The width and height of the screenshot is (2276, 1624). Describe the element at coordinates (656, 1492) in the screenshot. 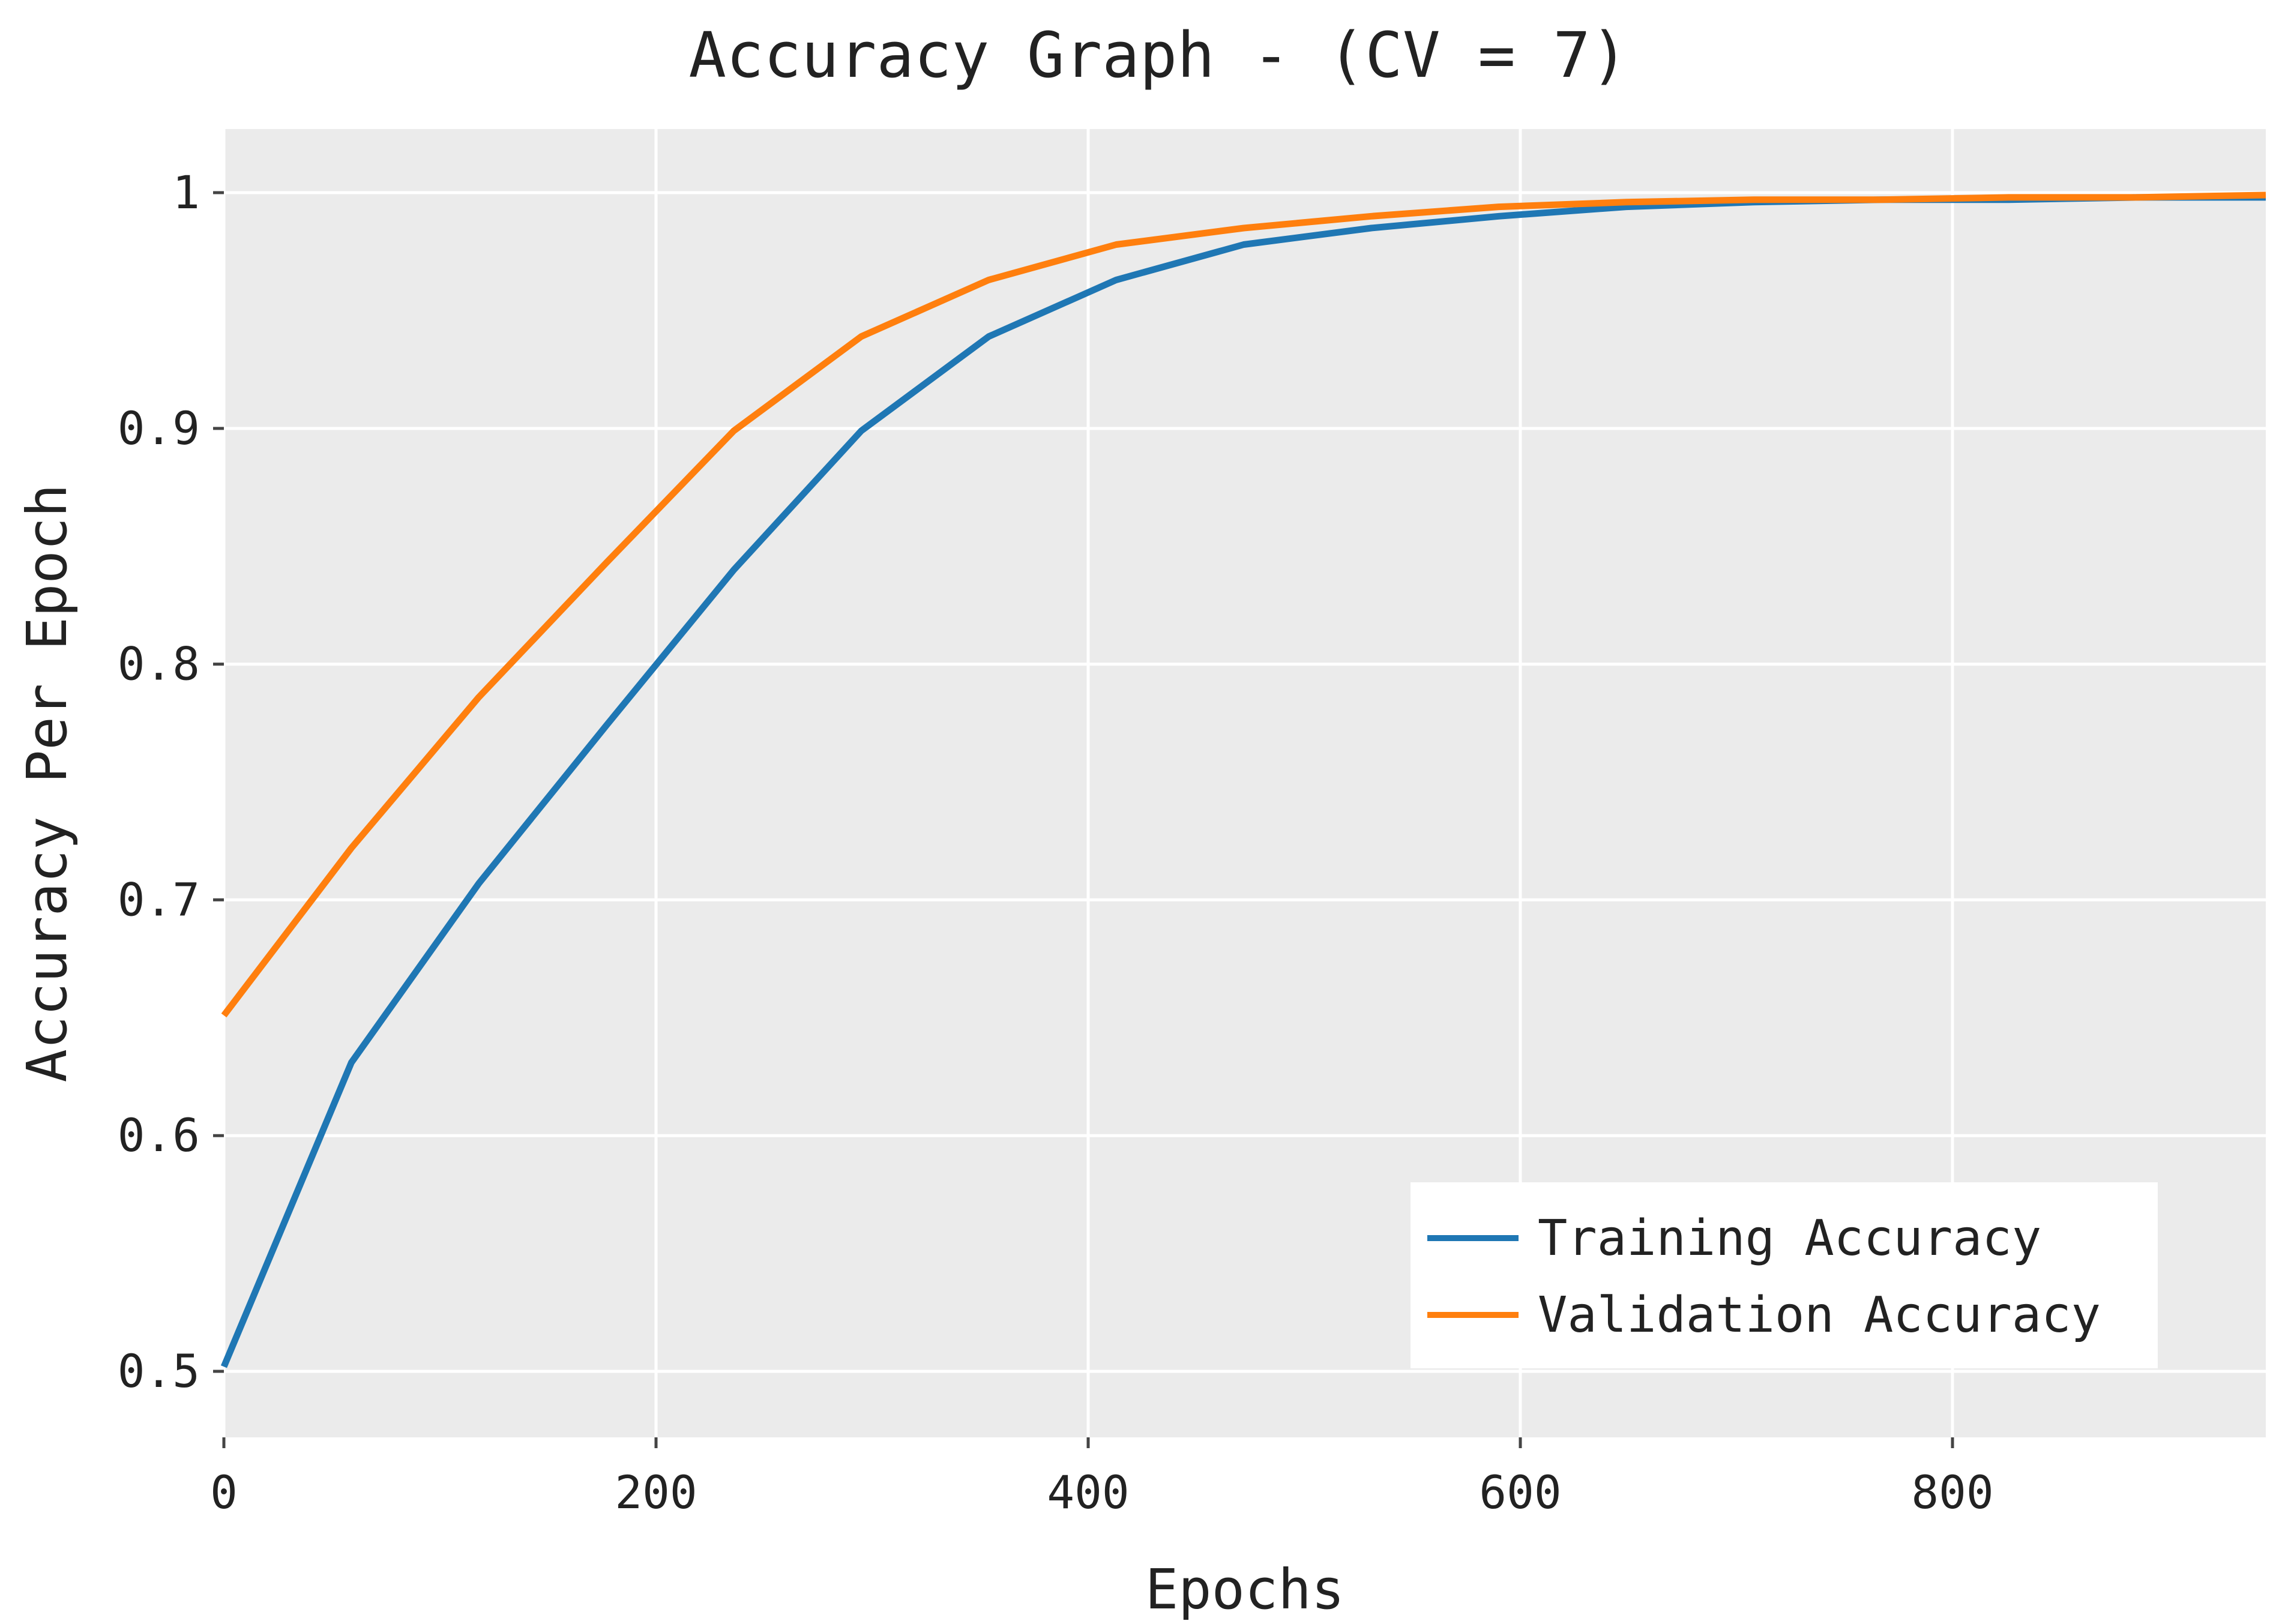

I see `x-tick-label: 200` at that location.